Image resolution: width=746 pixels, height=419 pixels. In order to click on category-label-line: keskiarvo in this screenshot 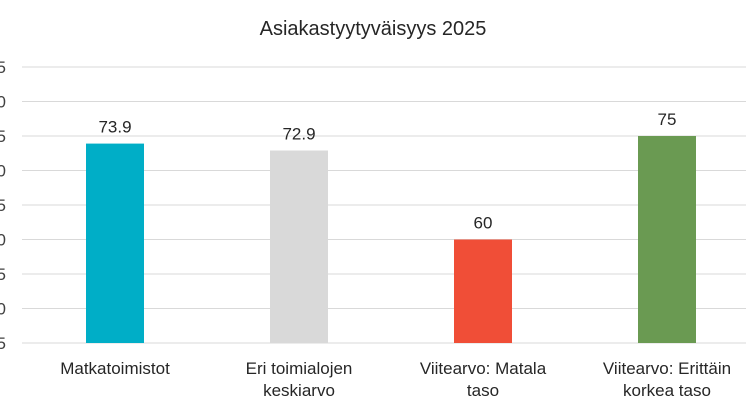, I will do `click(299, 390)`.